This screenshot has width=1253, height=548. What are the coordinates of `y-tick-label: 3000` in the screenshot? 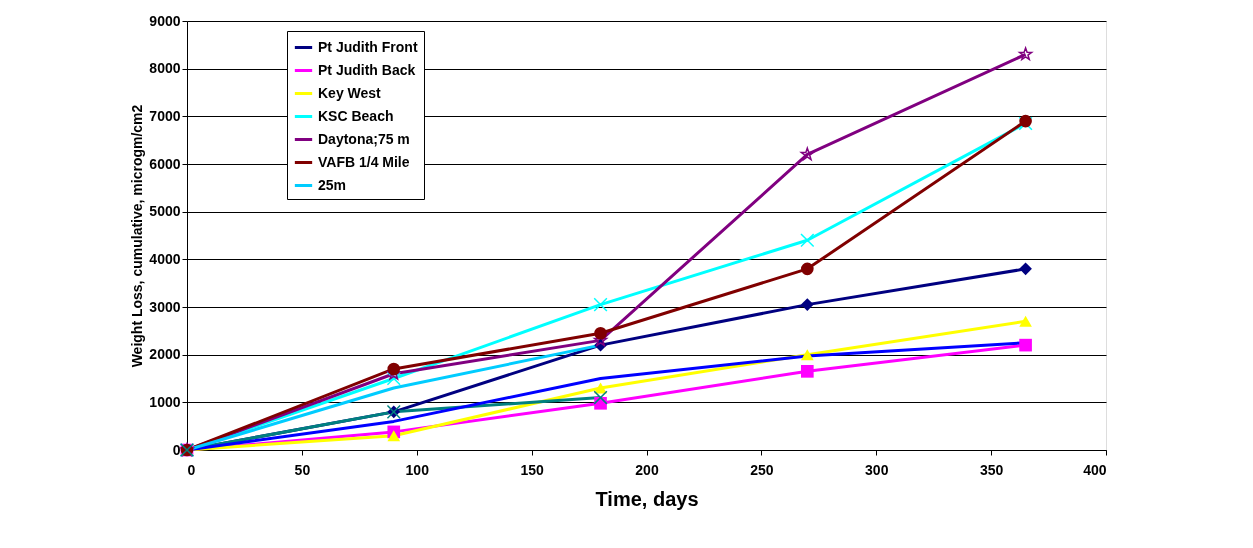 It's located at (165, 306).